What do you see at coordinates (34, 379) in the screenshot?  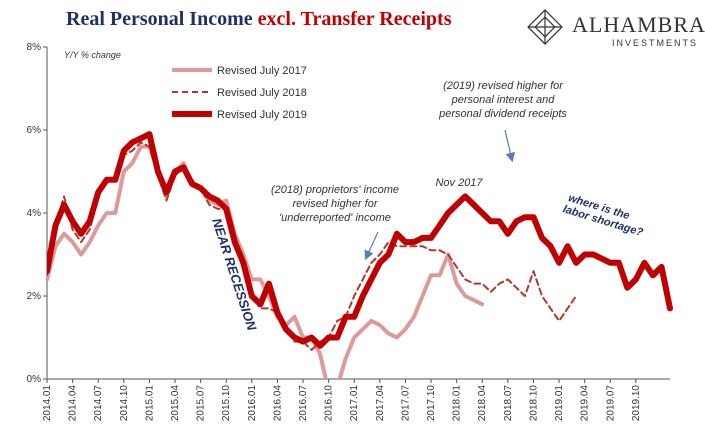 I see `y-tick-label: 0%` at bounding box center [34, 379].